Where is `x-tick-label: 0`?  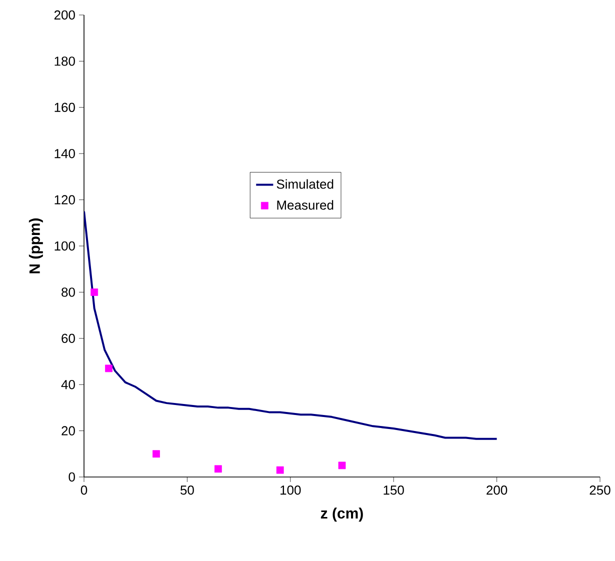 x-tick-label: 0 is located at coordinates (84, 490).